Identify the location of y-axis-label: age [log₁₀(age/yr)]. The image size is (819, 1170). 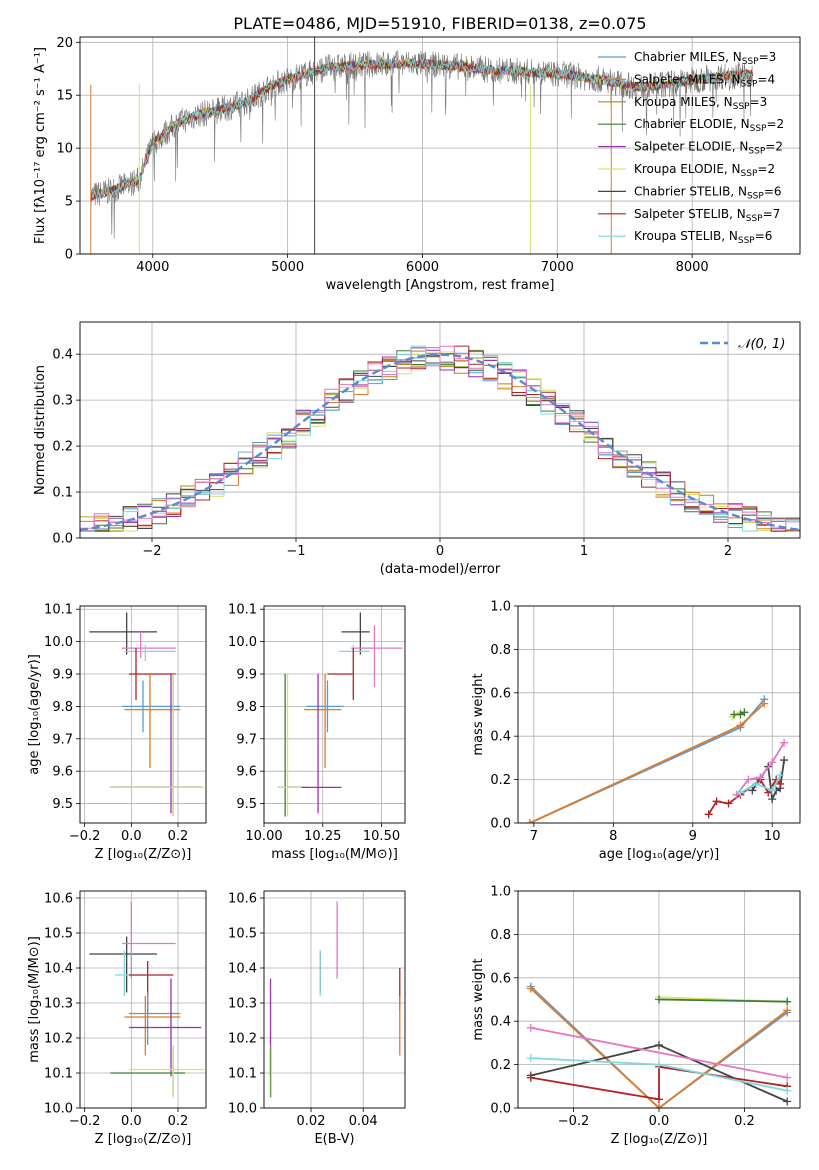
(34, 714).